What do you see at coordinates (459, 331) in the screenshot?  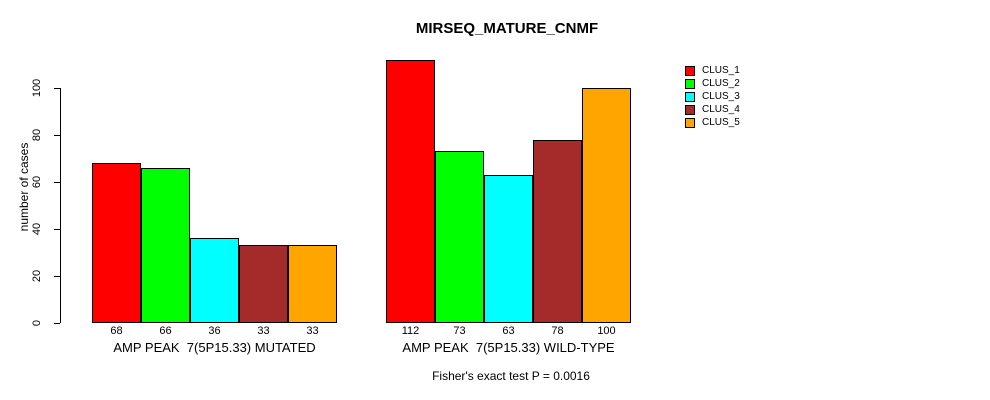 I see `bar-value-label: 73` at bounding box center [459, 331].